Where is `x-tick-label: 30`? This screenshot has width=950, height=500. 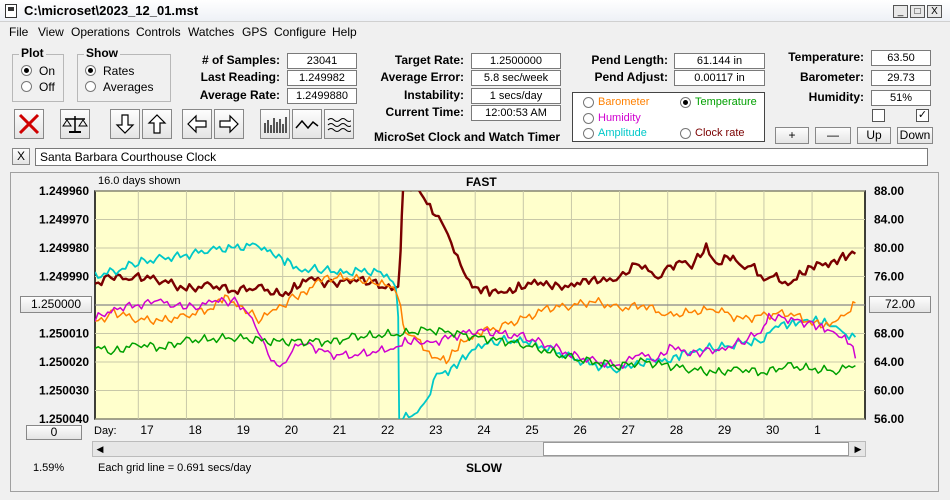 x-tick-label: 30 is located at coordinates (773, 430).